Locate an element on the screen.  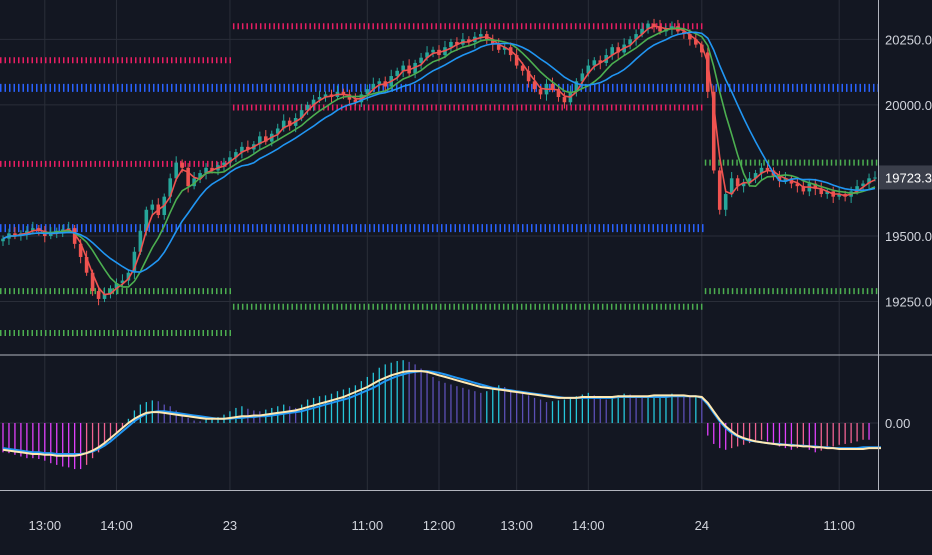
oscillator-axis: 0.00 is located at coordinates (897, 423).